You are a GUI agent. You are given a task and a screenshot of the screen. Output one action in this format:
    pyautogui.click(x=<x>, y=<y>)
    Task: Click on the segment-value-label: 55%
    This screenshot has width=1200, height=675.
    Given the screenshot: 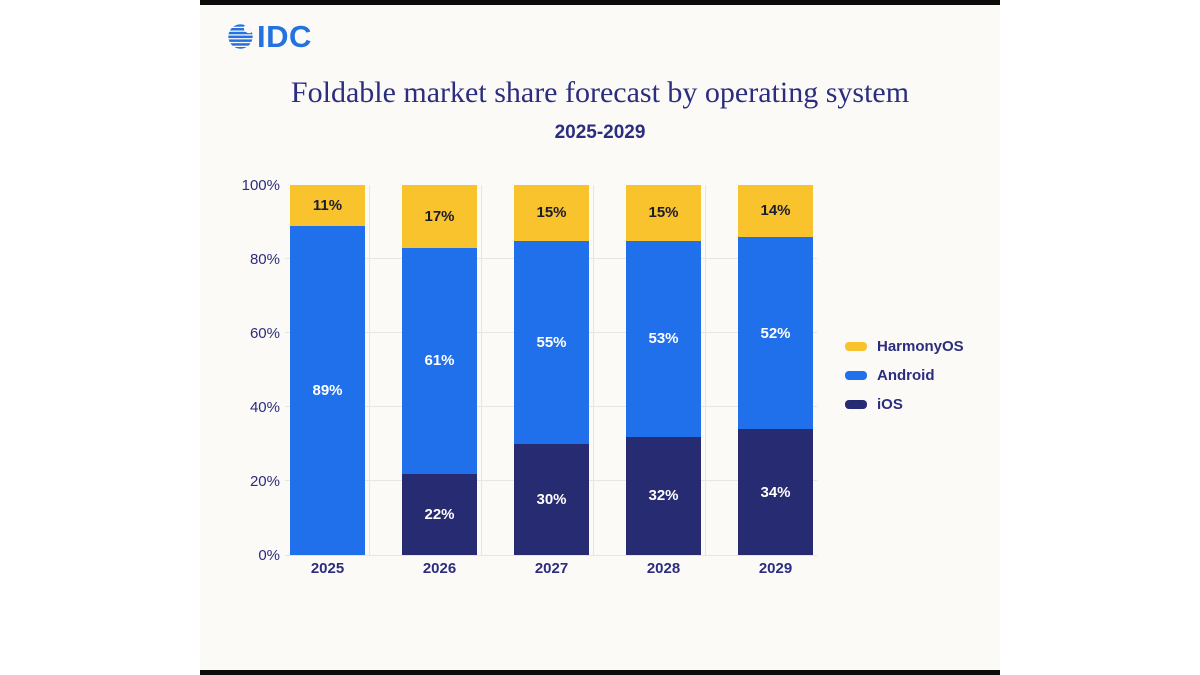 What is the action you would take?
    pyautogui.click(x=551, y=342)
    